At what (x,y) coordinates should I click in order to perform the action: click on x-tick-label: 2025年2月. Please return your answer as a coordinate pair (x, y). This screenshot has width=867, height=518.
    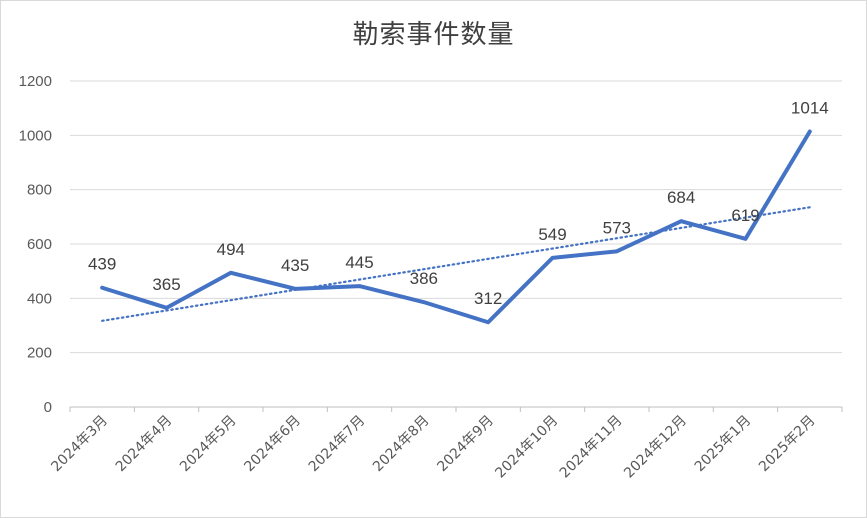
    Looking at the image, I should click on (787, 444).